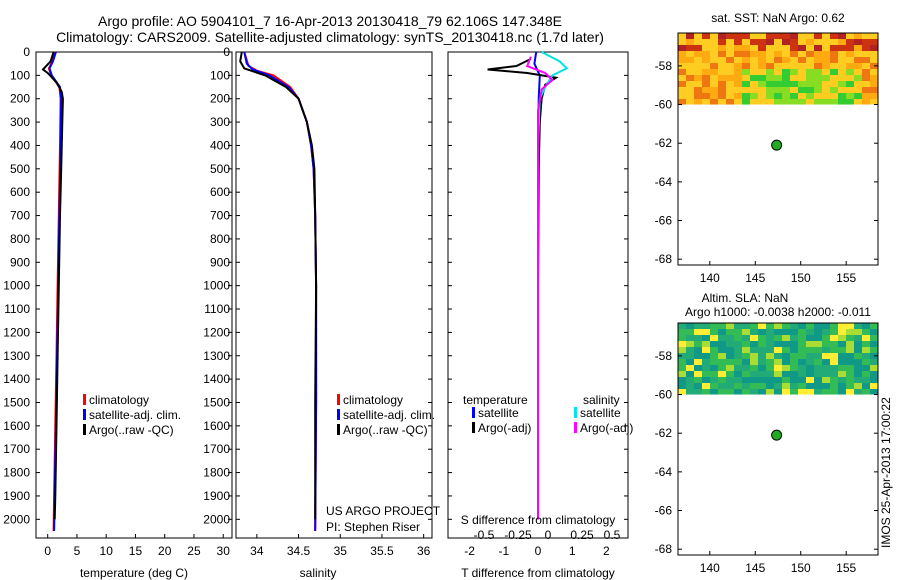 The height and width of the screenshot is (580, 900). What do you see at coordinates (473, 427) in the screenshot?
I see `diff-legend-temp-swatch` at bounding box center [473, 427].